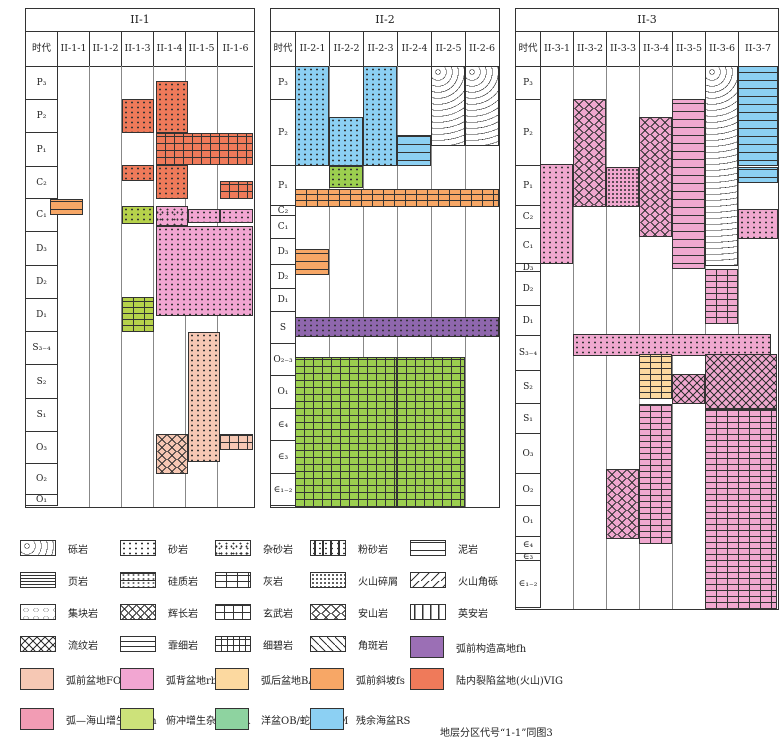 Image resolution: width=784 pixels, height=750 pixels. What do you see at coordinates (159, 580) in the screenshot?
I see `legend-item: 硅质岩` at bounding box center [159, 580].